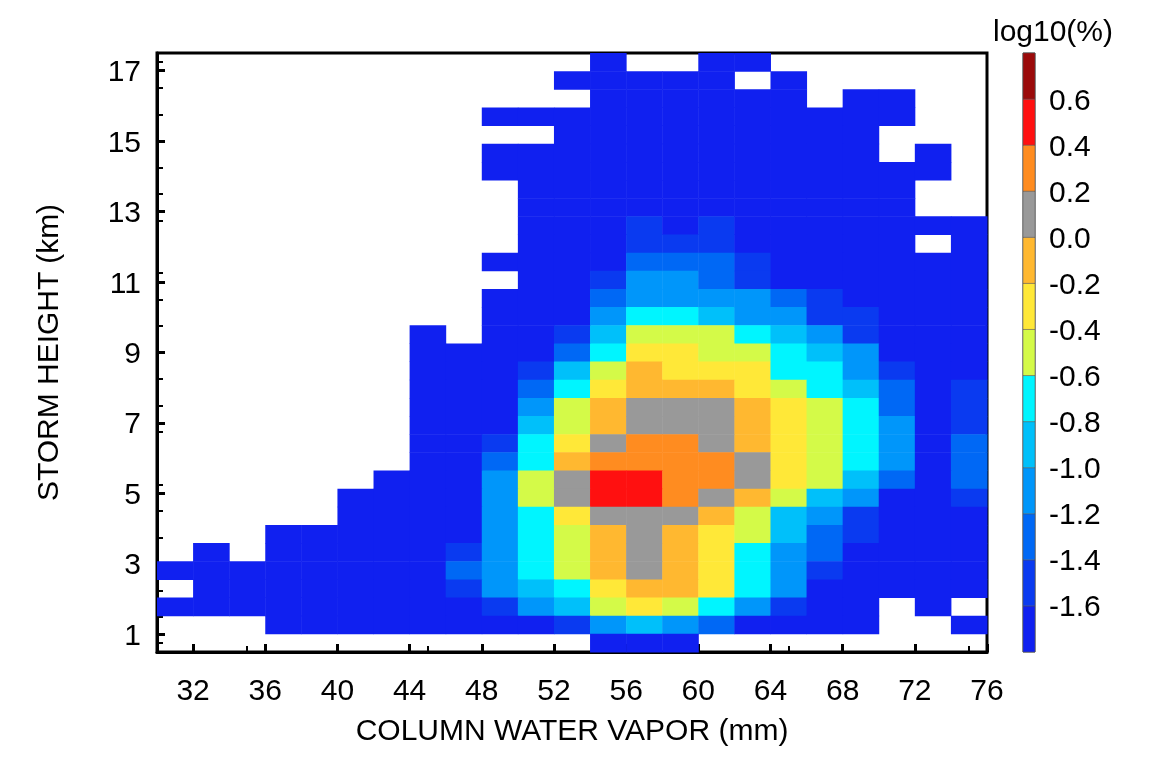 The width and height of the screenshot is (1149, 767). What do you see at coordinates (132, 493) in the screenshot?
I see `y-tick-label: 5` at bounding box center [132, 493].